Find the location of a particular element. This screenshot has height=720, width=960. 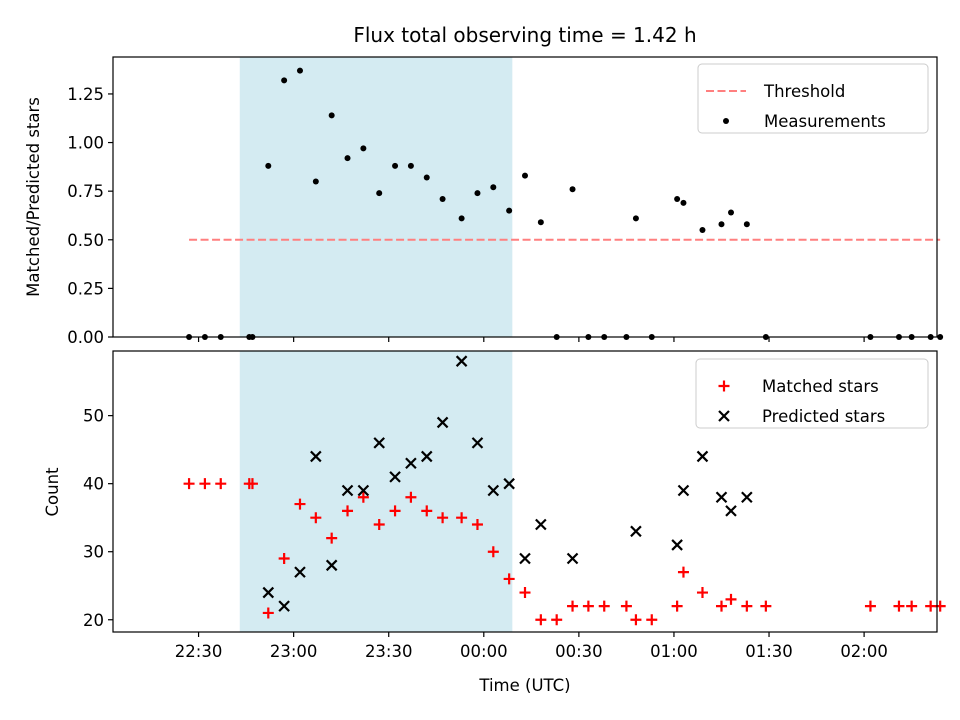

legend-measurement-swatch is located at coordinates (726, 121).